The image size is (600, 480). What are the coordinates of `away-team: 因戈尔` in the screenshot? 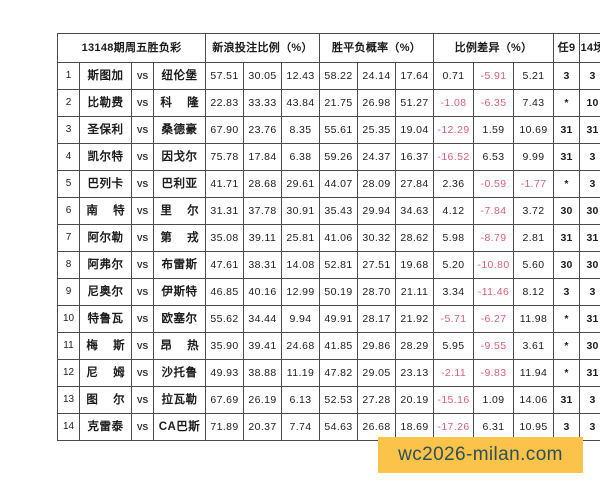 It's located at (179, 157).